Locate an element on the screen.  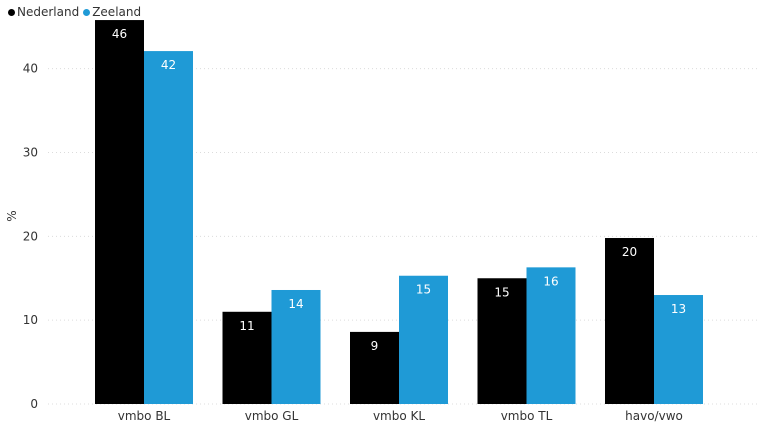
y-tick-10: 10 is located at coordinates (30, 320).